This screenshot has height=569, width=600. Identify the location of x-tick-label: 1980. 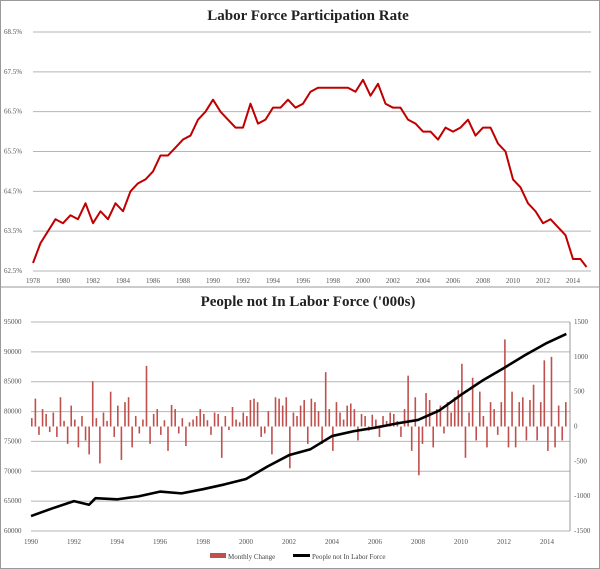
(63, 281).